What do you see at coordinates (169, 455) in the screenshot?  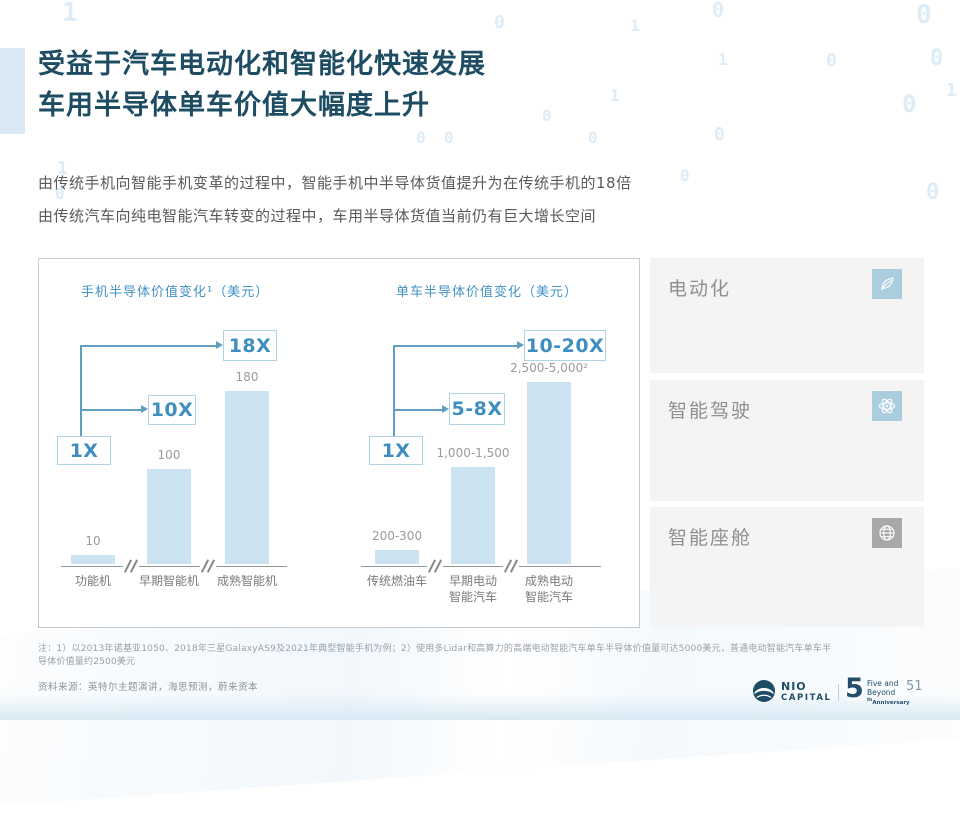 I see `bar-value-label: 100` at bounding box center [169, 455].